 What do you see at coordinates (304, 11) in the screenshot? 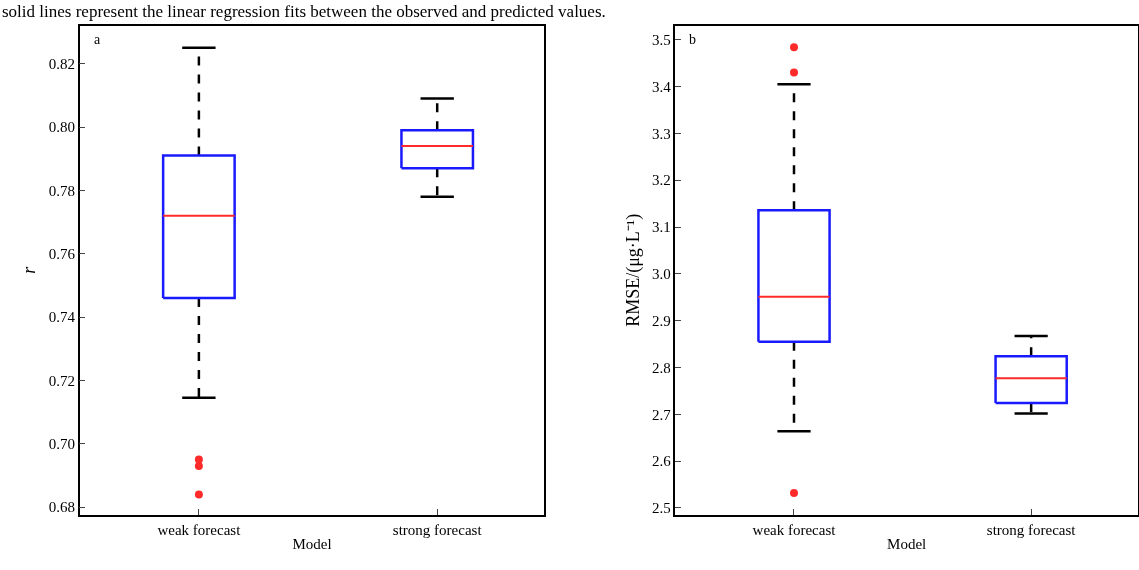
I see `text: solid lines represent the linear regression fits between the observed and predicted values.` at bounding box center [304, 11].